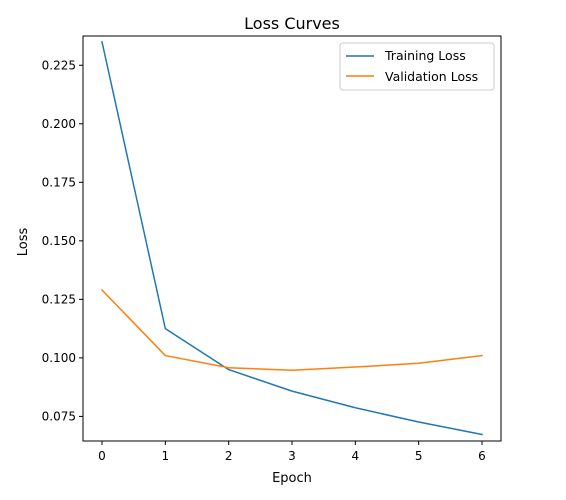  Describe the element at coordinates (59, 299) in the screenshot. I see `y-tick-label: 0.125` at that location.